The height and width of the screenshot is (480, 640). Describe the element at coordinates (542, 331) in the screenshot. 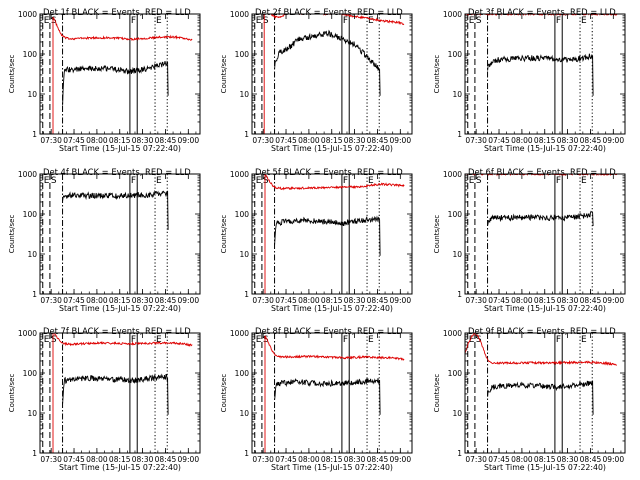

I see `panel-title: Det 9f BLACK = Events, RED = LLD` at that location.